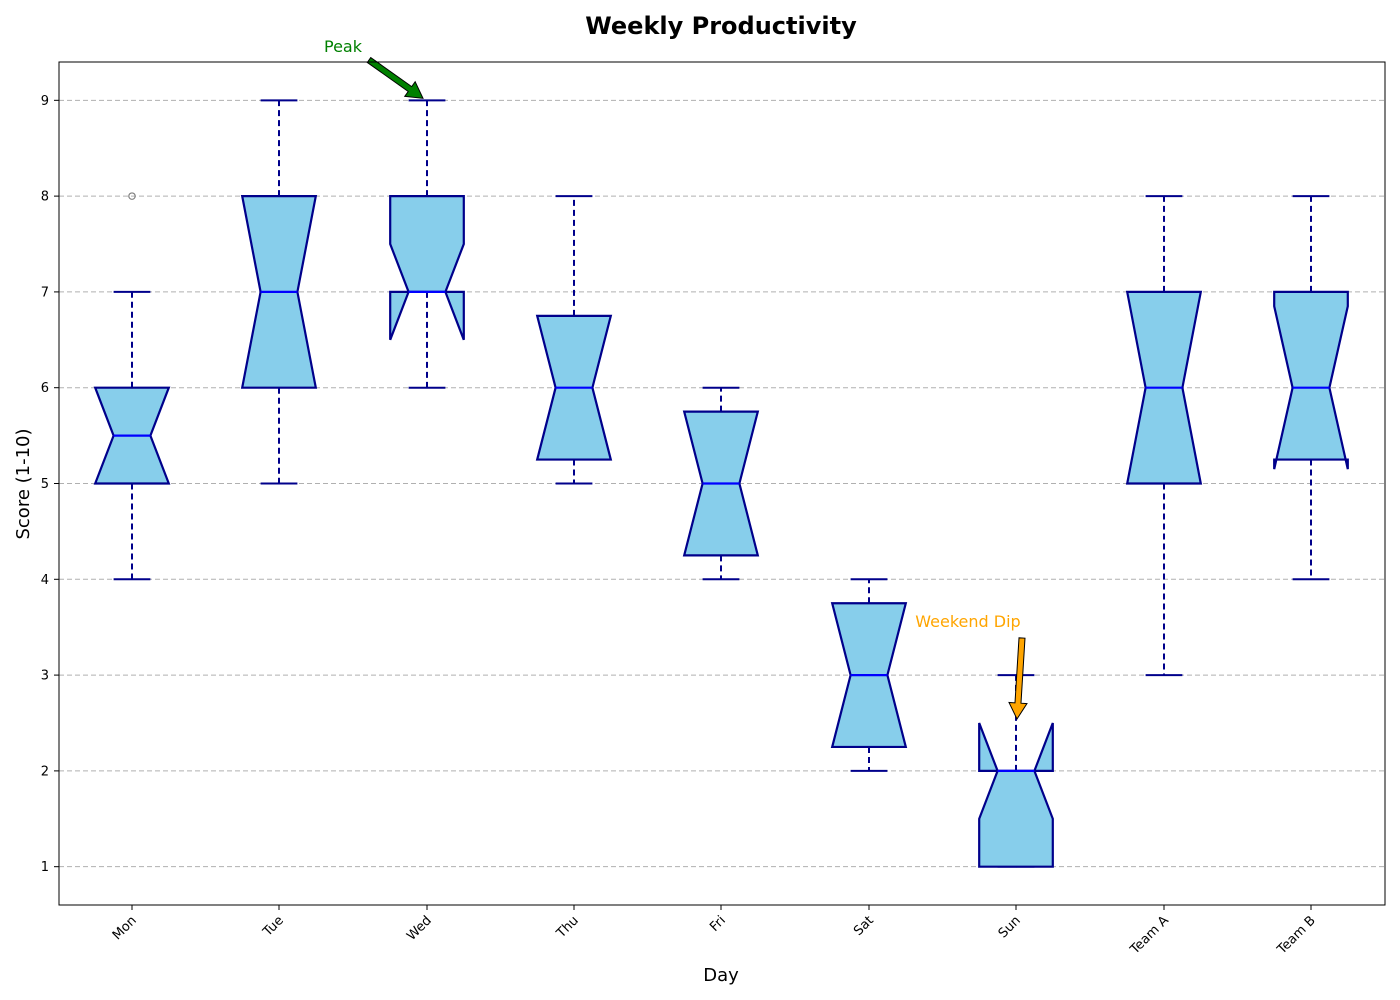  What do you see at coordinates (50, 484) in the screenshot?
I see `y-axis-ticks: 1 2 3 4 5 6 7 8 9` at bounding box center [50, 484].